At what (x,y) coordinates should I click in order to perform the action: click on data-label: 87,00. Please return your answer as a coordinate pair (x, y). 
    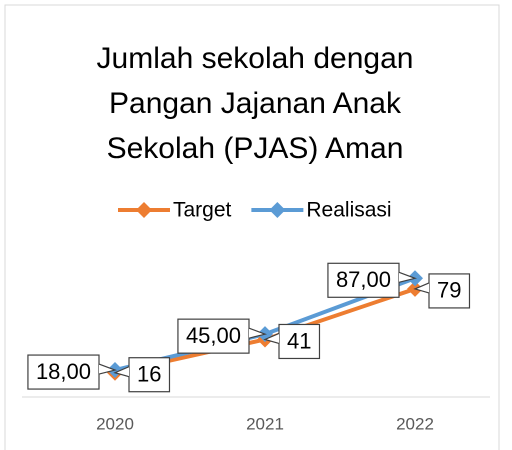
    Looking at the image, I should click on (372, 280).